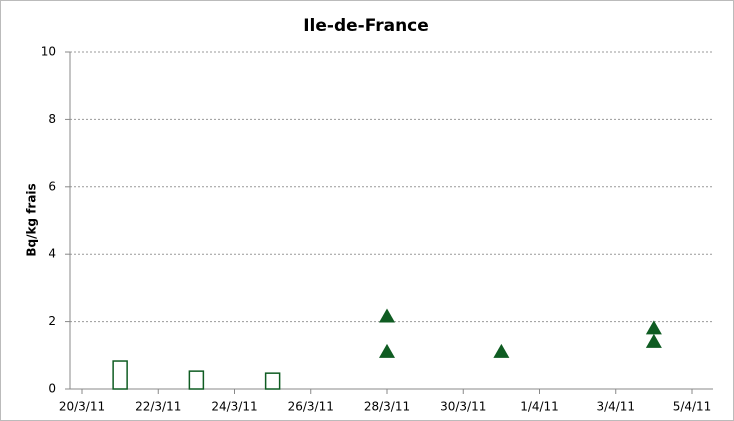  What do you see at coordinates (32, 219) in the screenshot?
I see `y-axis-label: Bq/kg frais` at bounding box center [32, 219].